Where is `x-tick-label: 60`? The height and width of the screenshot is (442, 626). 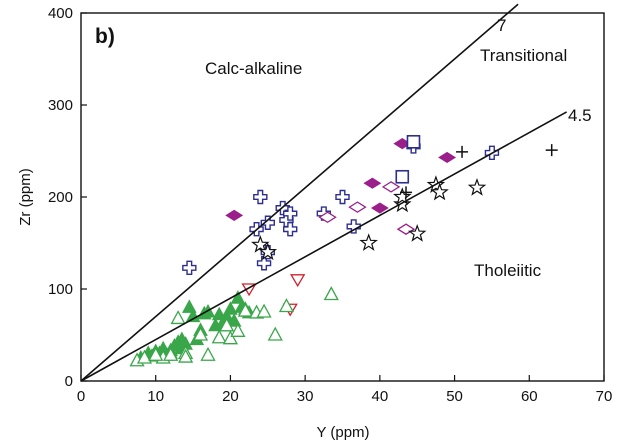
x-tick-label: 60 is located at coordinates (529, 396).